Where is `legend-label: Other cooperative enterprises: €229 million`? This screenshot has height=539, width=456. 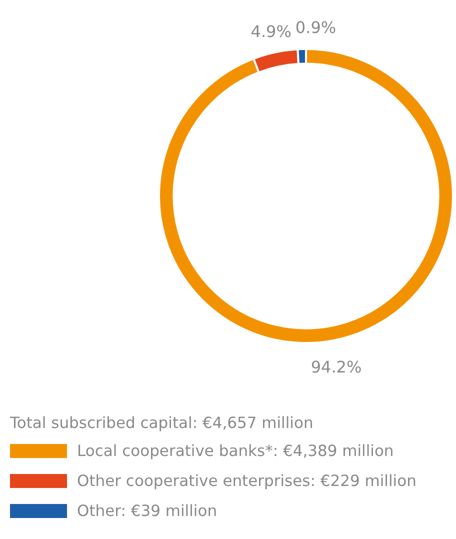
legend-label: Other cooperative enterprises: €229 million is located at coordinates (246, 481).